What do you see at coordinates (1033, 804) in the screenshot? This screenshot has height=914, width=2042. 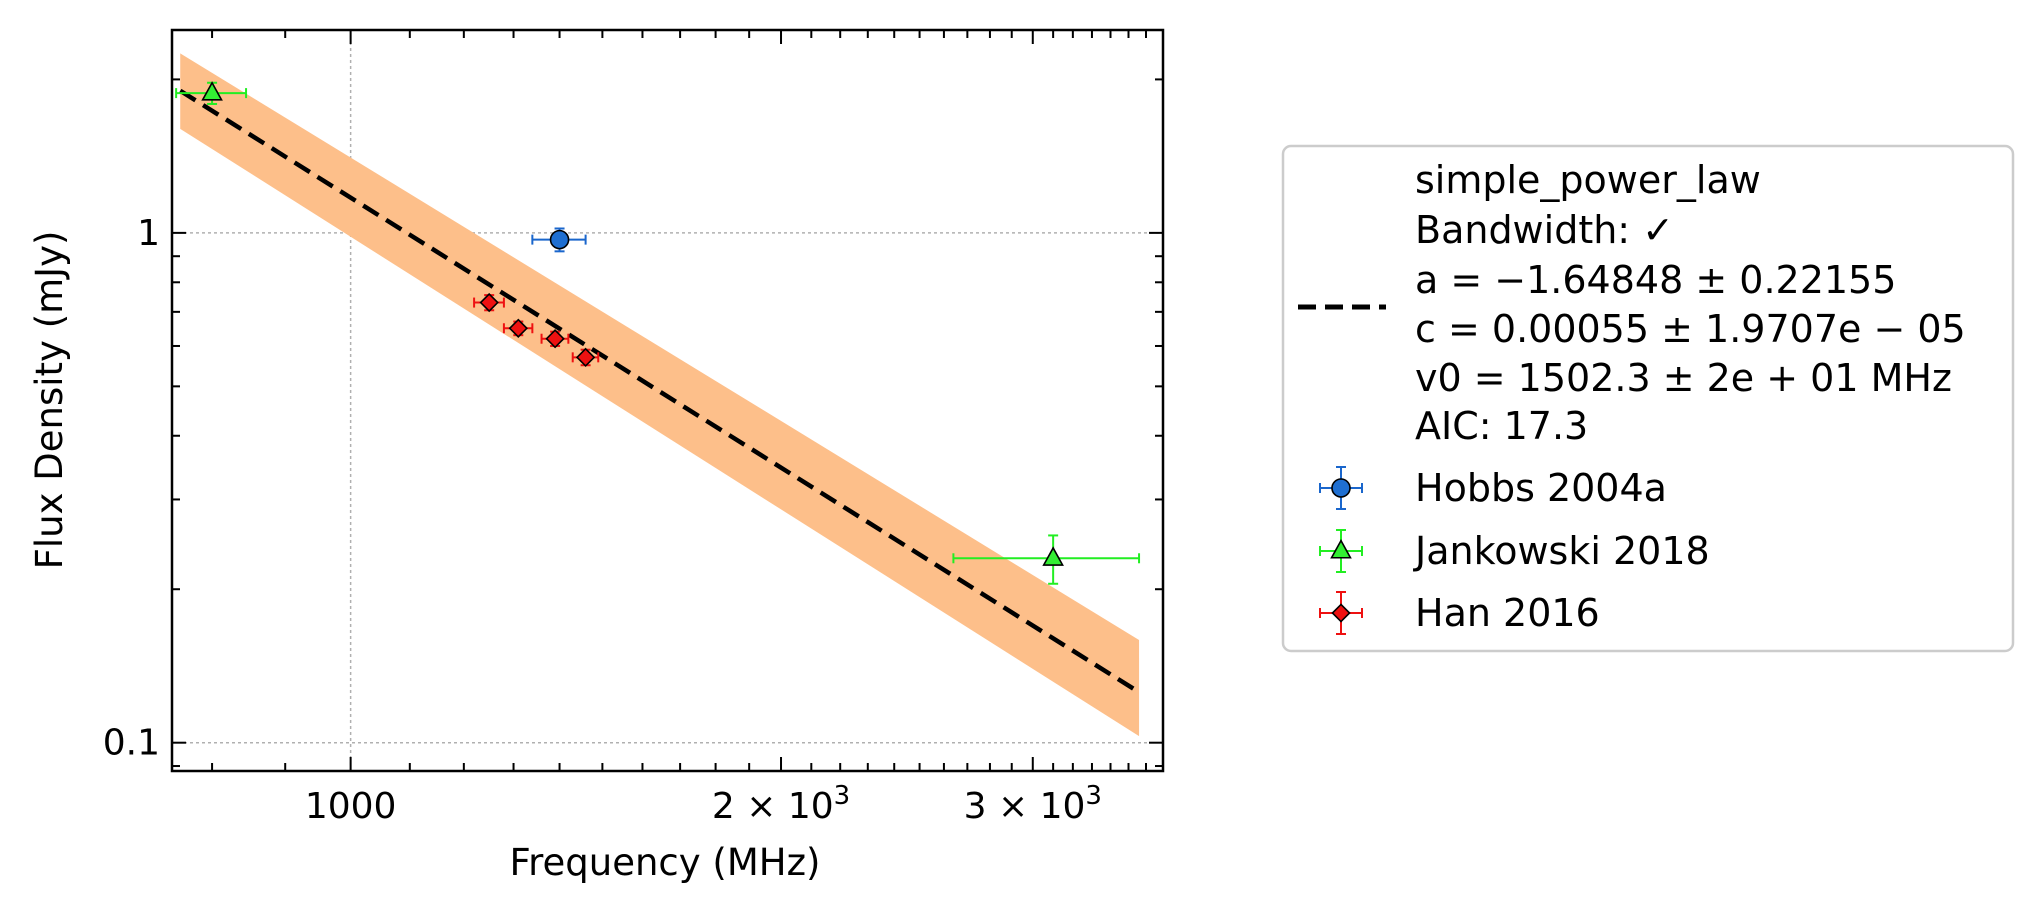 I see `x-tick-label: 3 × 10³` at bounding box center [1033, 804].